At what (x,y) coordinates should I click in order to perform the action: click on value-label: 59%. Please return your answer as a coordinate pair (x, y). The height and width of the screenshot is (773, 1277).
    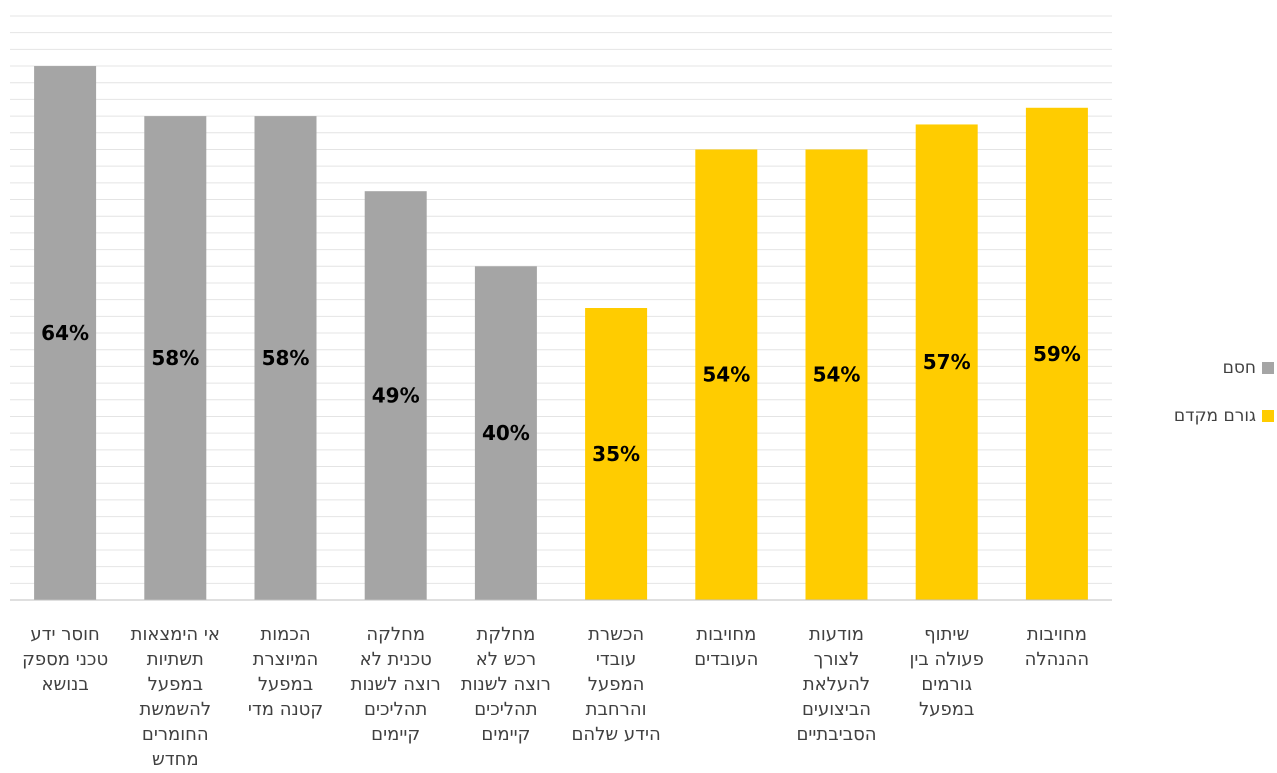
    Looking at the image, I should click on (1057, 354).